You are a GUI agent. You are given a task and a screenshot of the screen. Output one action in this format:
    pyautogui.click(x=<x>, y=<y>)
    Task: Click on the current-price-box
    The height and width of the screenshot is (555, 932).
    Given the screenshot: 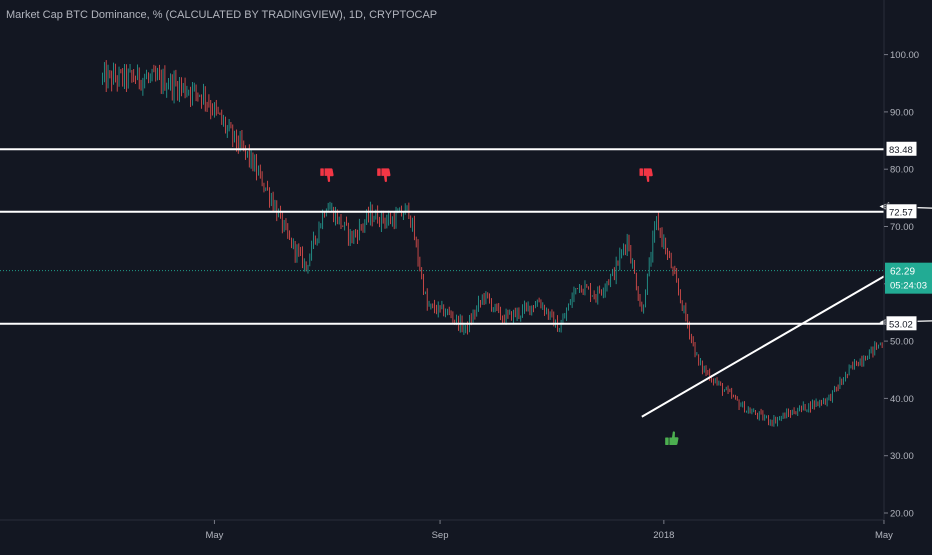 What is the action you would take?
    pyautogui.click(x=908, y=278)
    